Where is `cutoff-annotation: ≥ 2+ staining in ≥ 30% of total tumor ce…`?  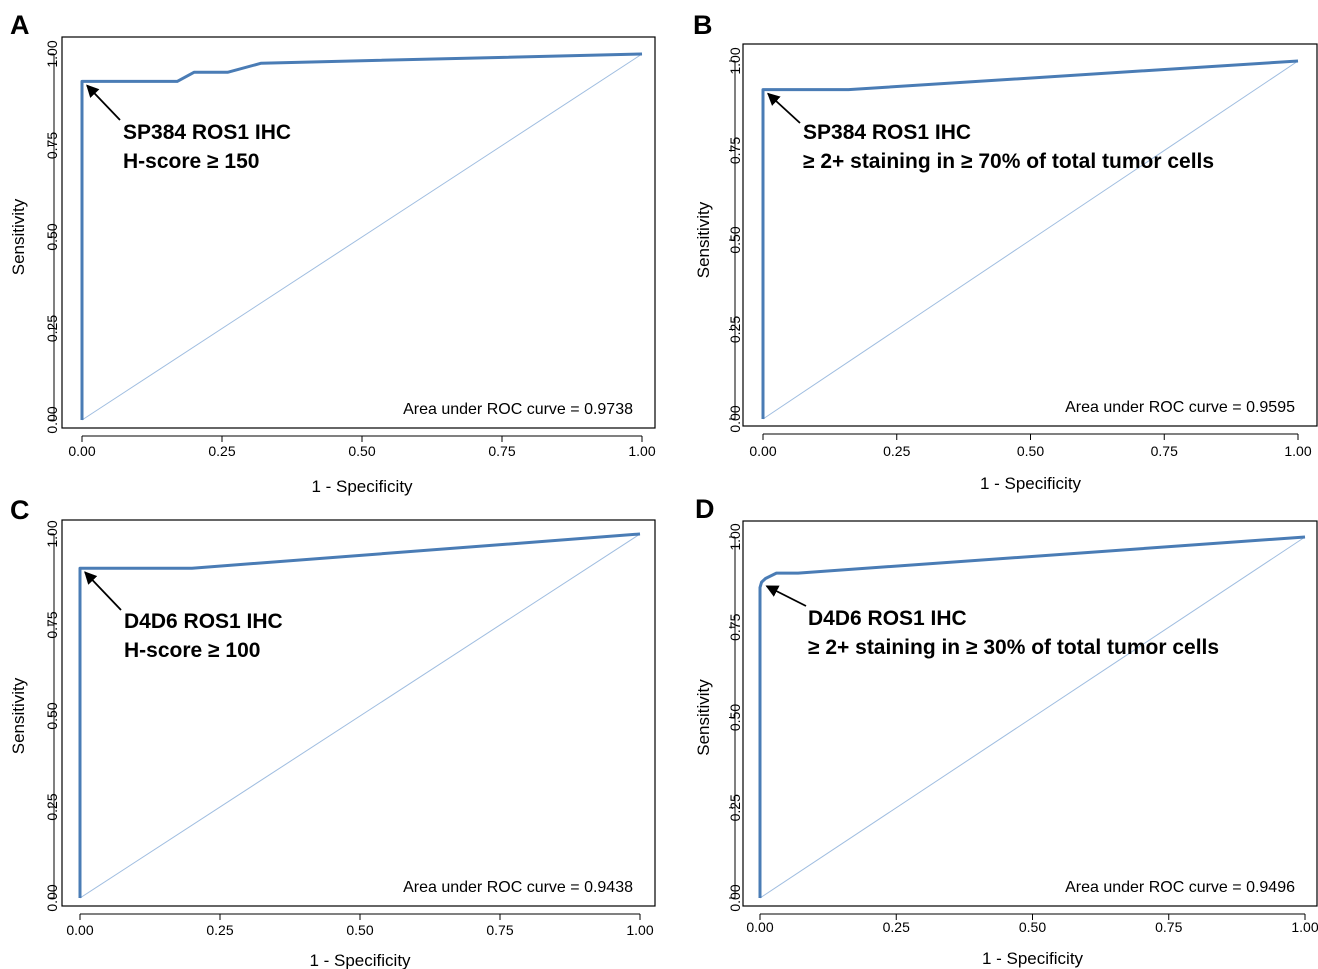 cutoff-annotation: ≥ 2+ staining in ≥ 30% of total tumor ce… is located at coordinates (1013, 647).